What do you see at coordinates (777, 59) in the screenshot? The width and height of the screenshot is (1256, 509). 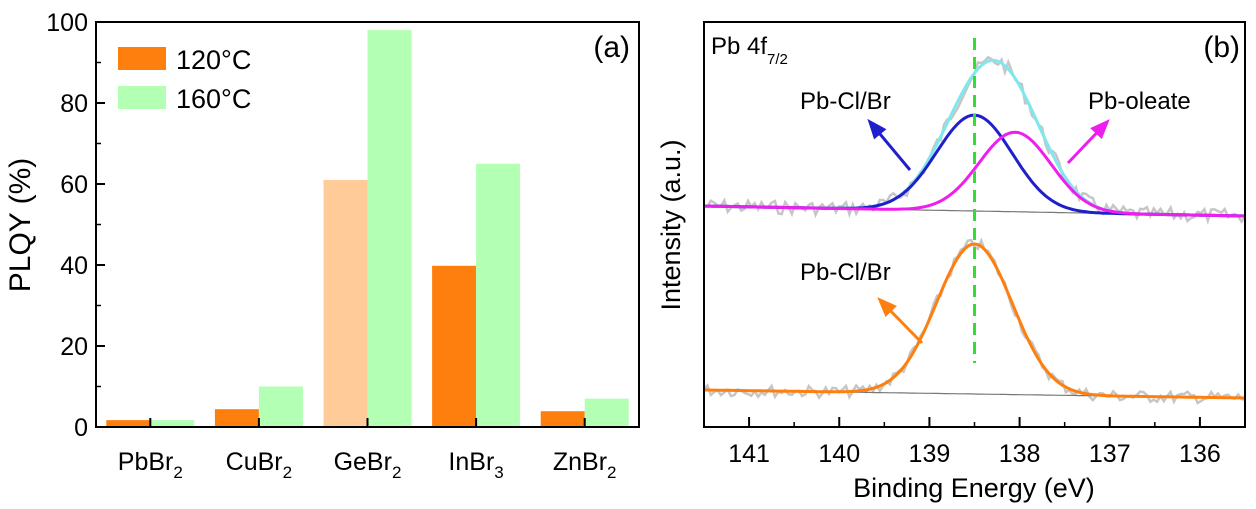 I see `title-sub: 7/2` at bounding box center [777, 59].